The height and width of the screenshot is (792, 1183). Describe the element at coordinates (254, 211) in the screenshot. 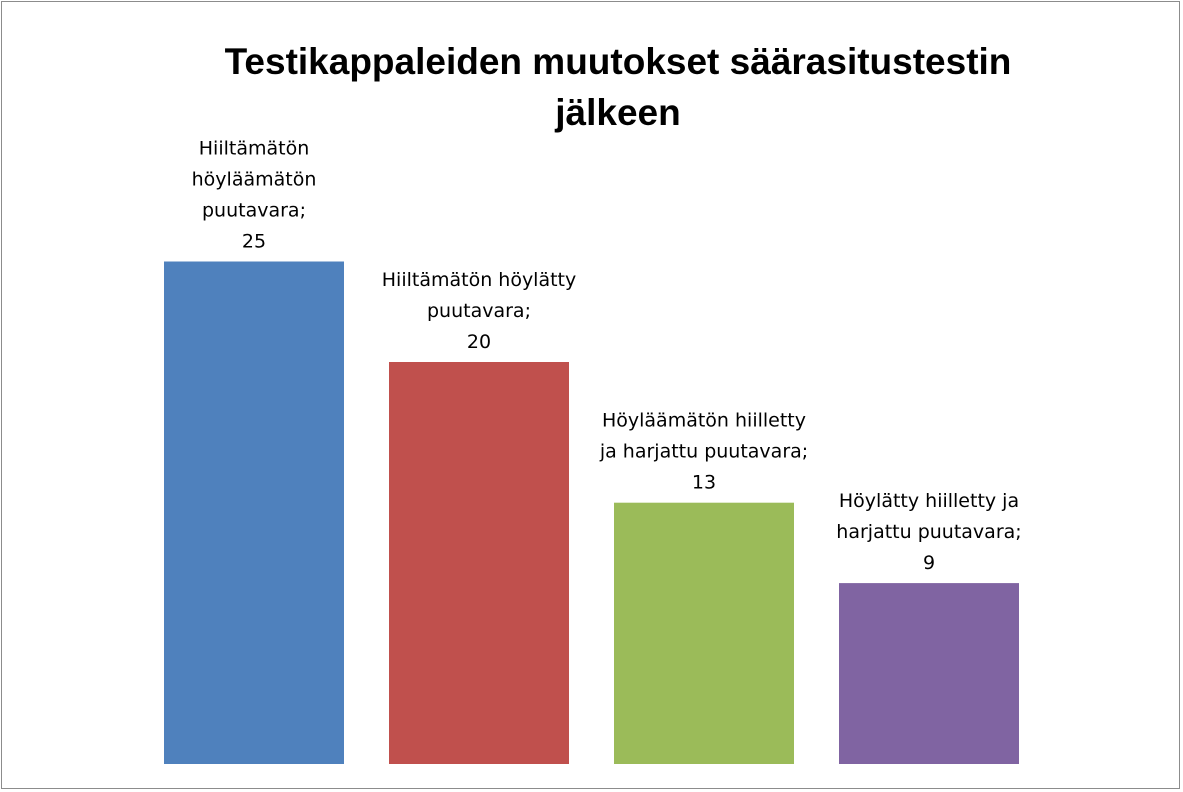

I see `data-label-1-line-3: puutavara;` at that location.